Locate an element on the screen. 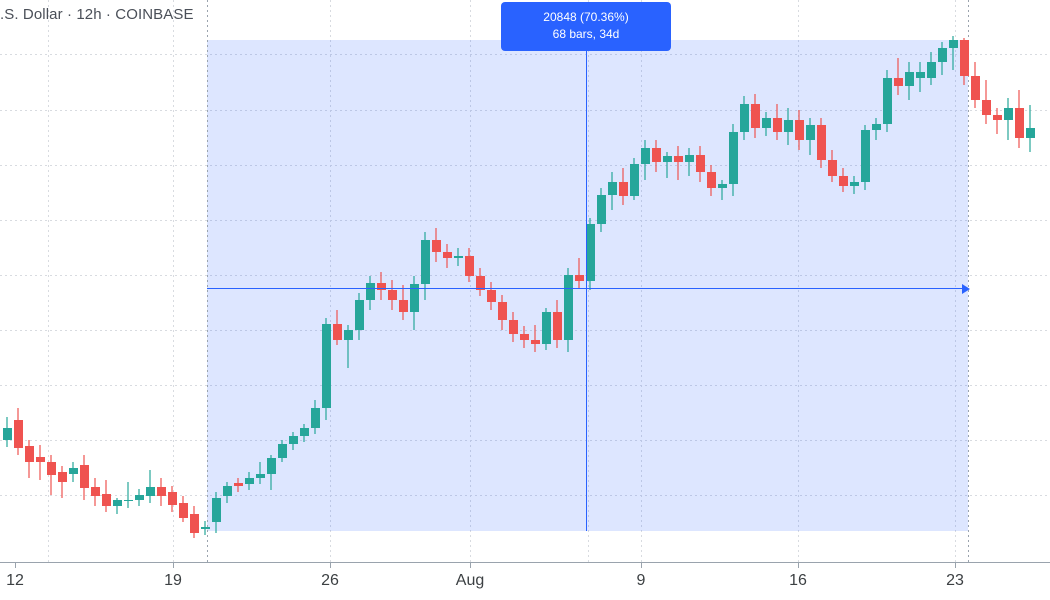 The height and width of the screenshot is (600, 1050). x-axis-label: 23 is located at coordinates (955, 580).